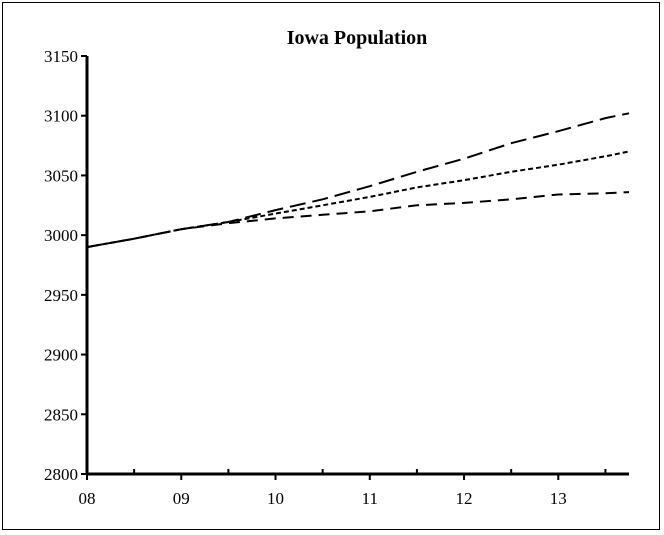 This screenshot has height=535, width=664. Describe the element at coordinates (61, 355) in the screenshot. I see `y-tick-label: 2900` at that location.